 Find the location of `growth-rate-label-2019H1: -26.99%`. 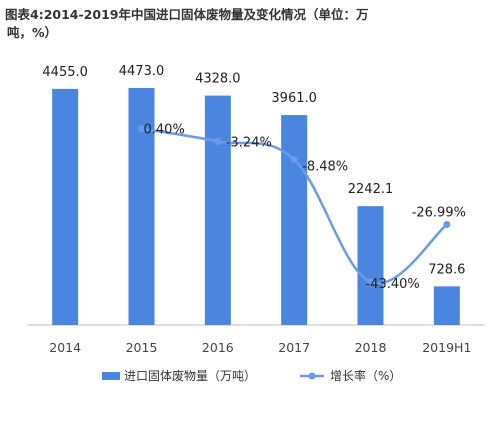

growth-rate-label-2019H1: -26.99% is located at coordinates (439, 212).